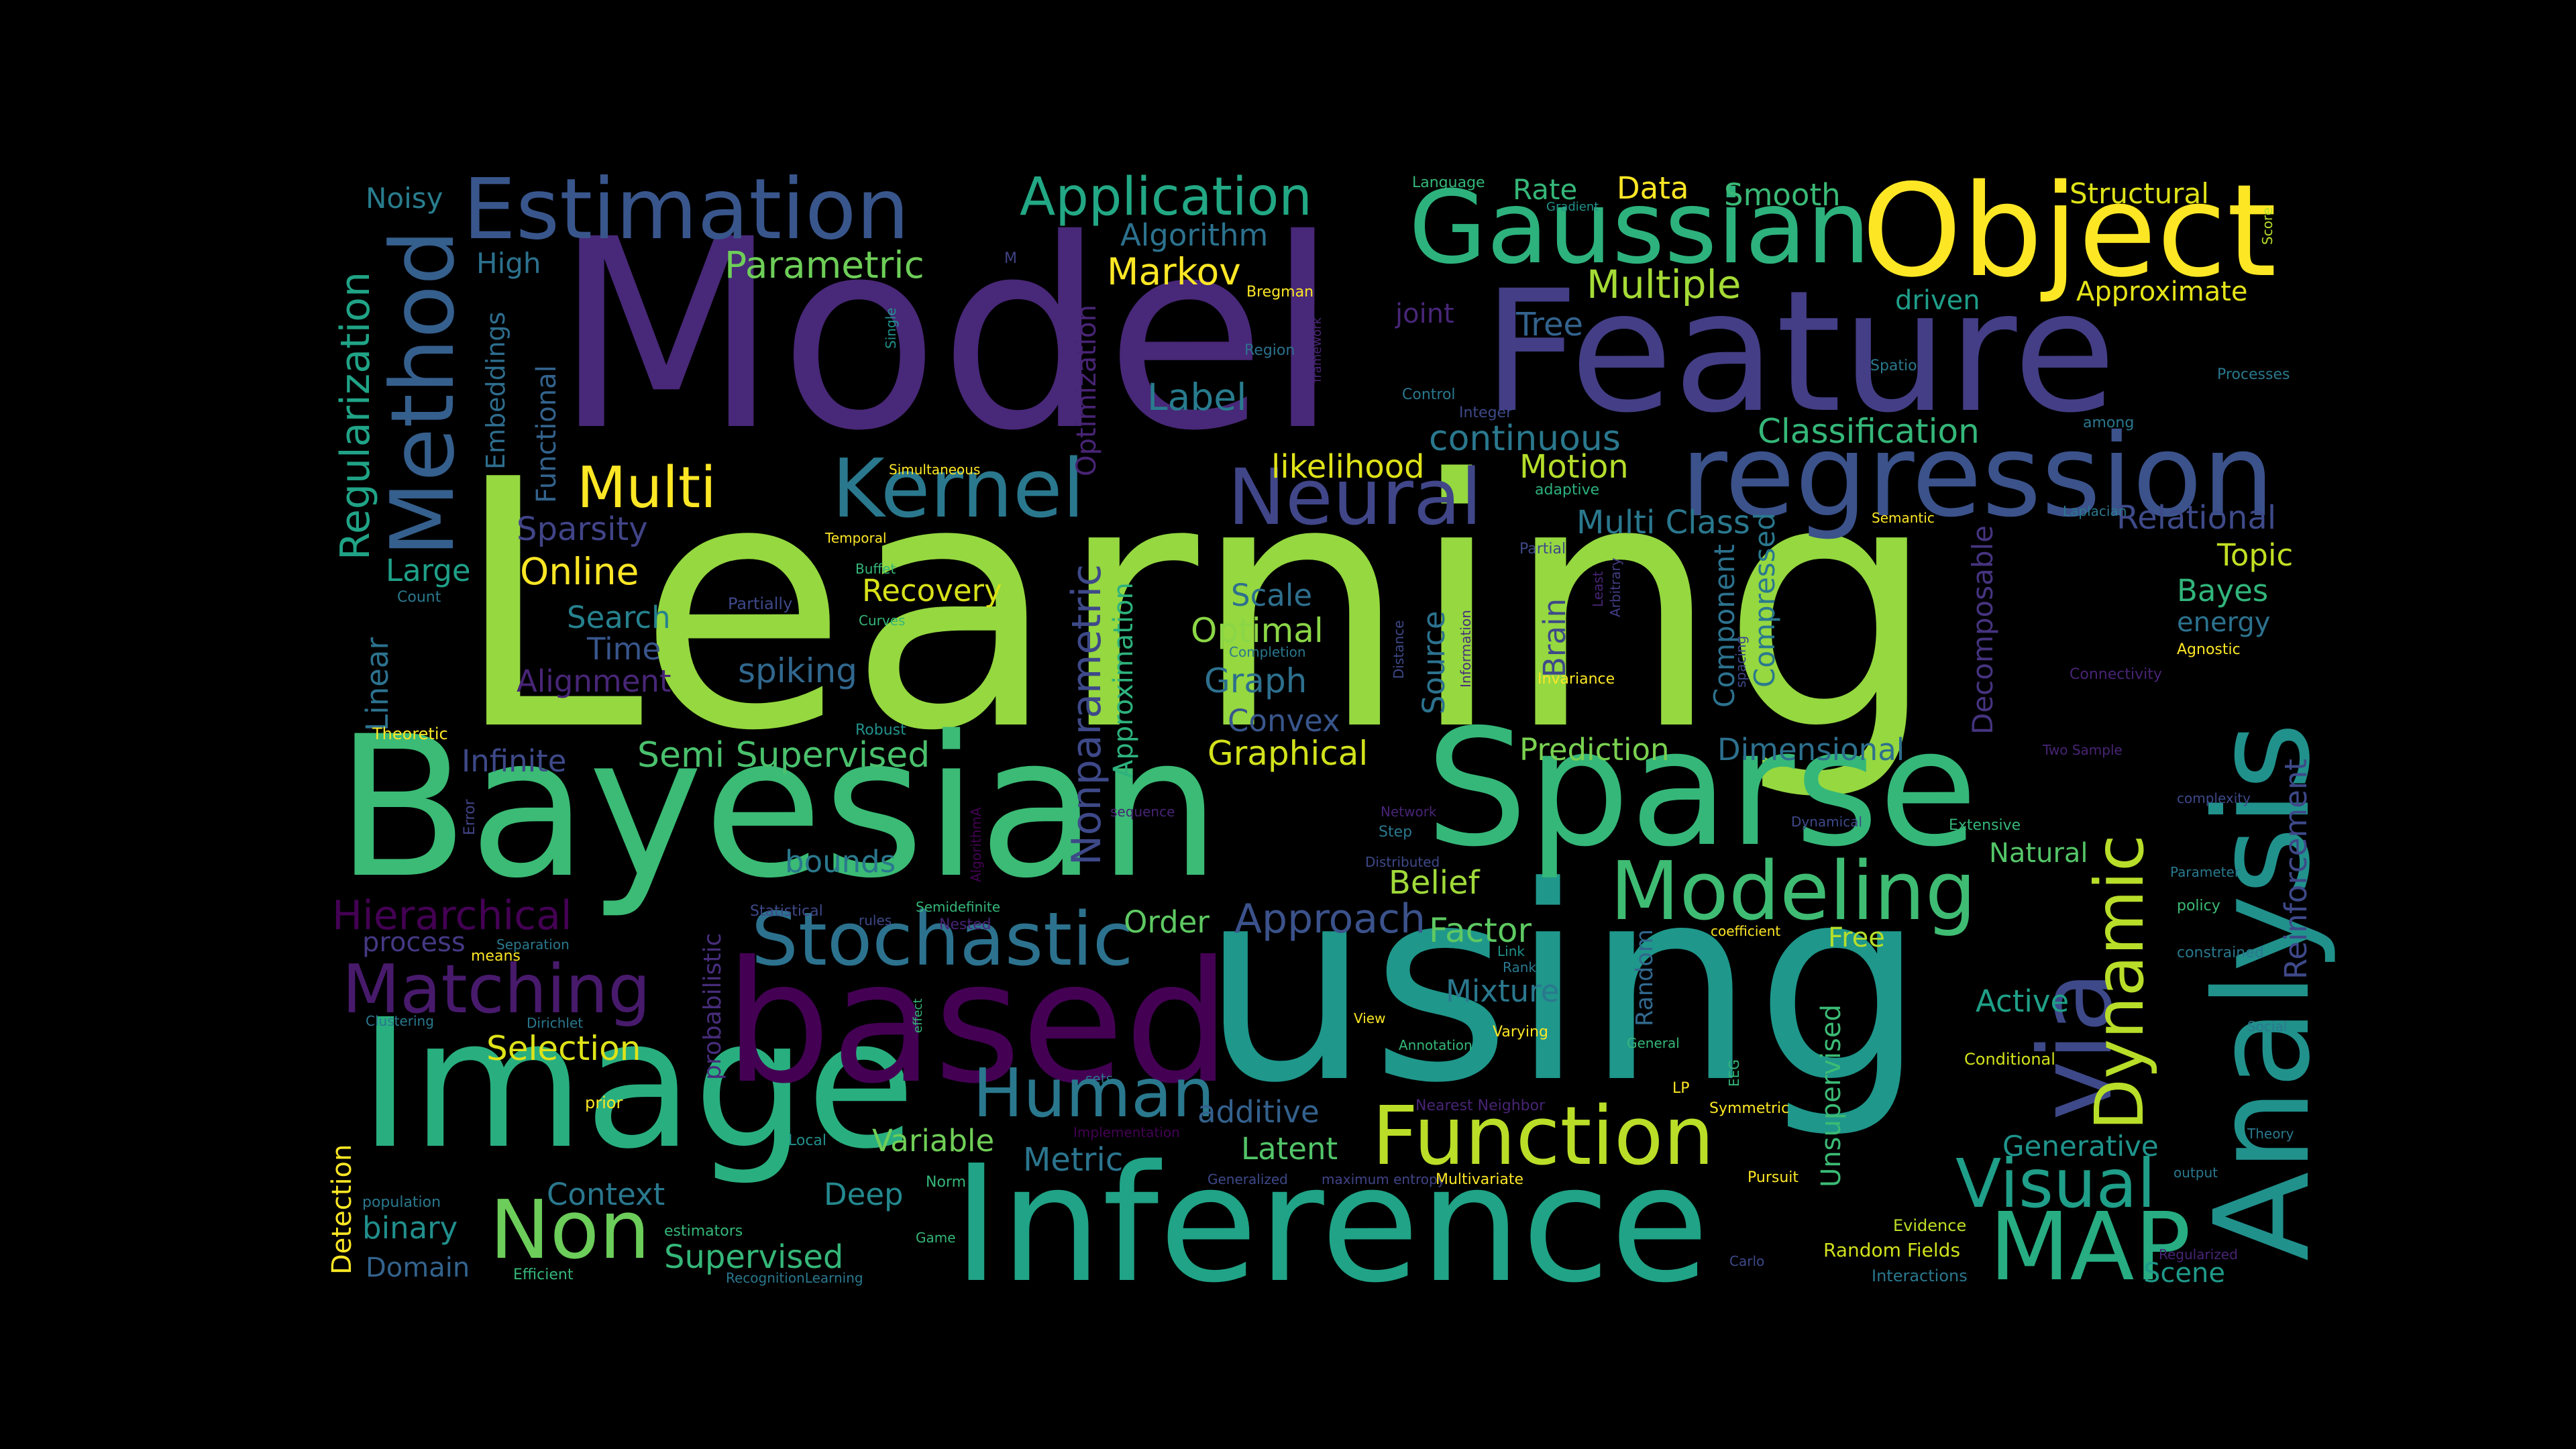  Describe the element at coordinates (1937, 300) in the screenshot. I see `word-driven: driven` at that location.